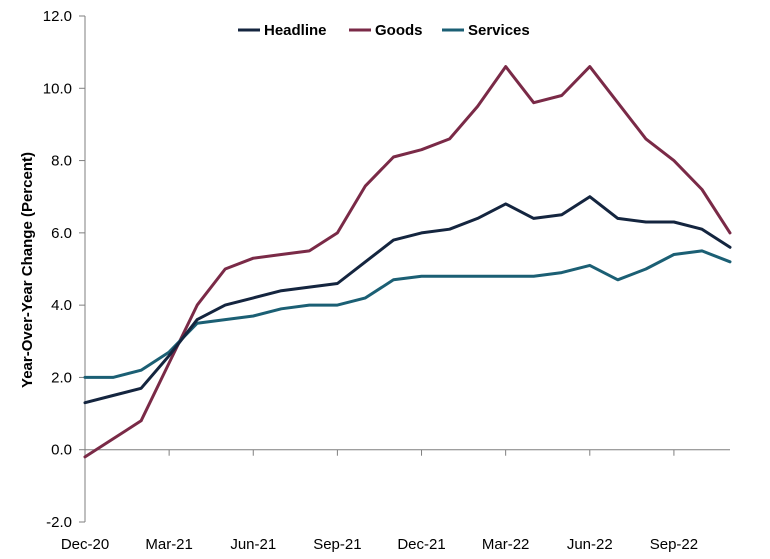 The width and height of the screenshot is (770, 559). What do you see at coordinates (27, 270) in the screenshot?
I see `y-axis-title: Year-Over-Year Change (Percent)` at bounding box center [27, 270].